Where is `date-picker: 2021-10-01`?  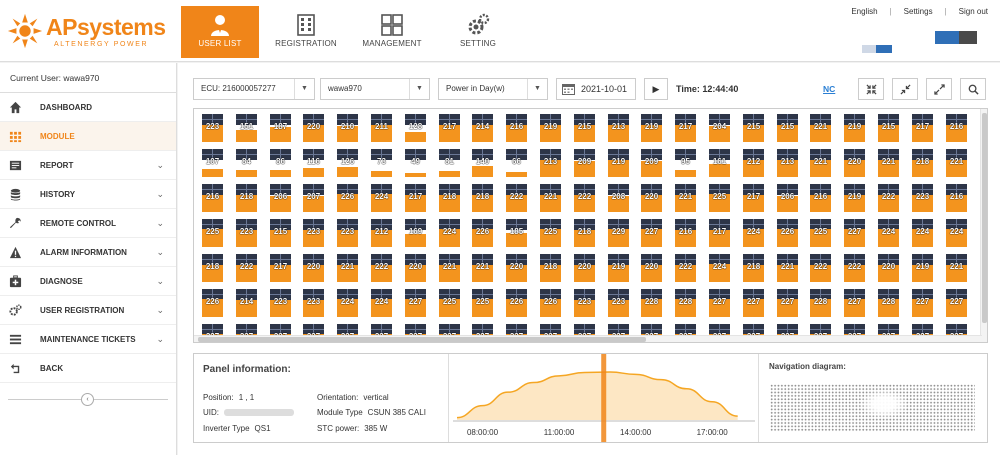 date-picker: 2021-10-01 is located at coordinates (596, 89).